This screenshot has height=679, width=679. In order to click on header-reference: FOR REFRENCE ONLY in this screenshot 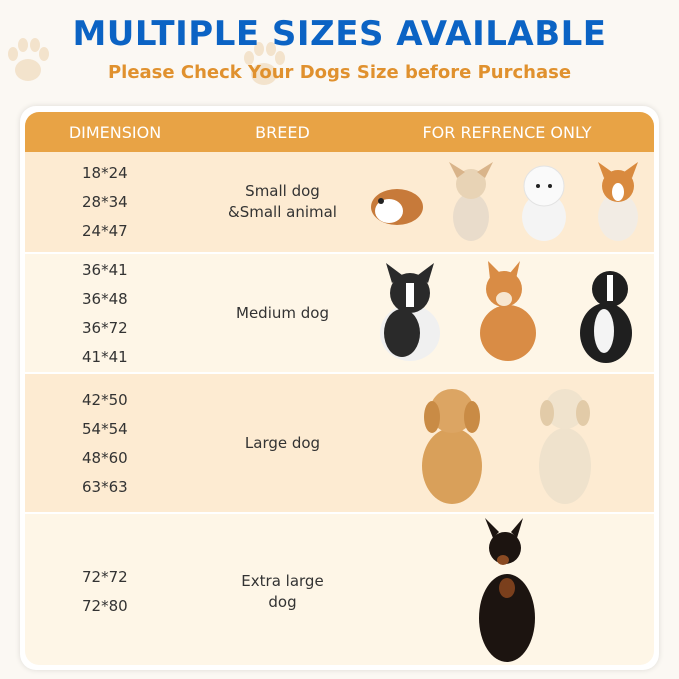, I will do `click(507, 132)`.